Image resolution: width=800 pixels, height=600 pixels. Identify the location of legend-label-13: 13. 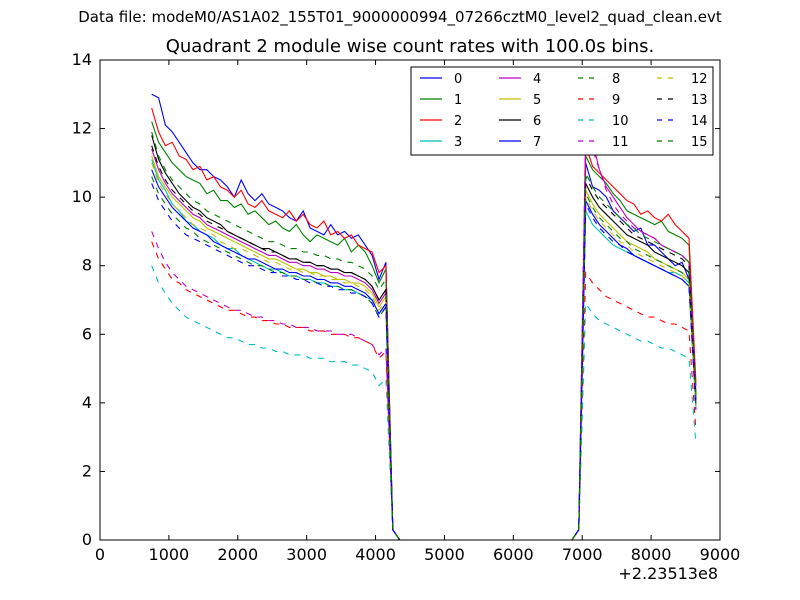
(699, 100).